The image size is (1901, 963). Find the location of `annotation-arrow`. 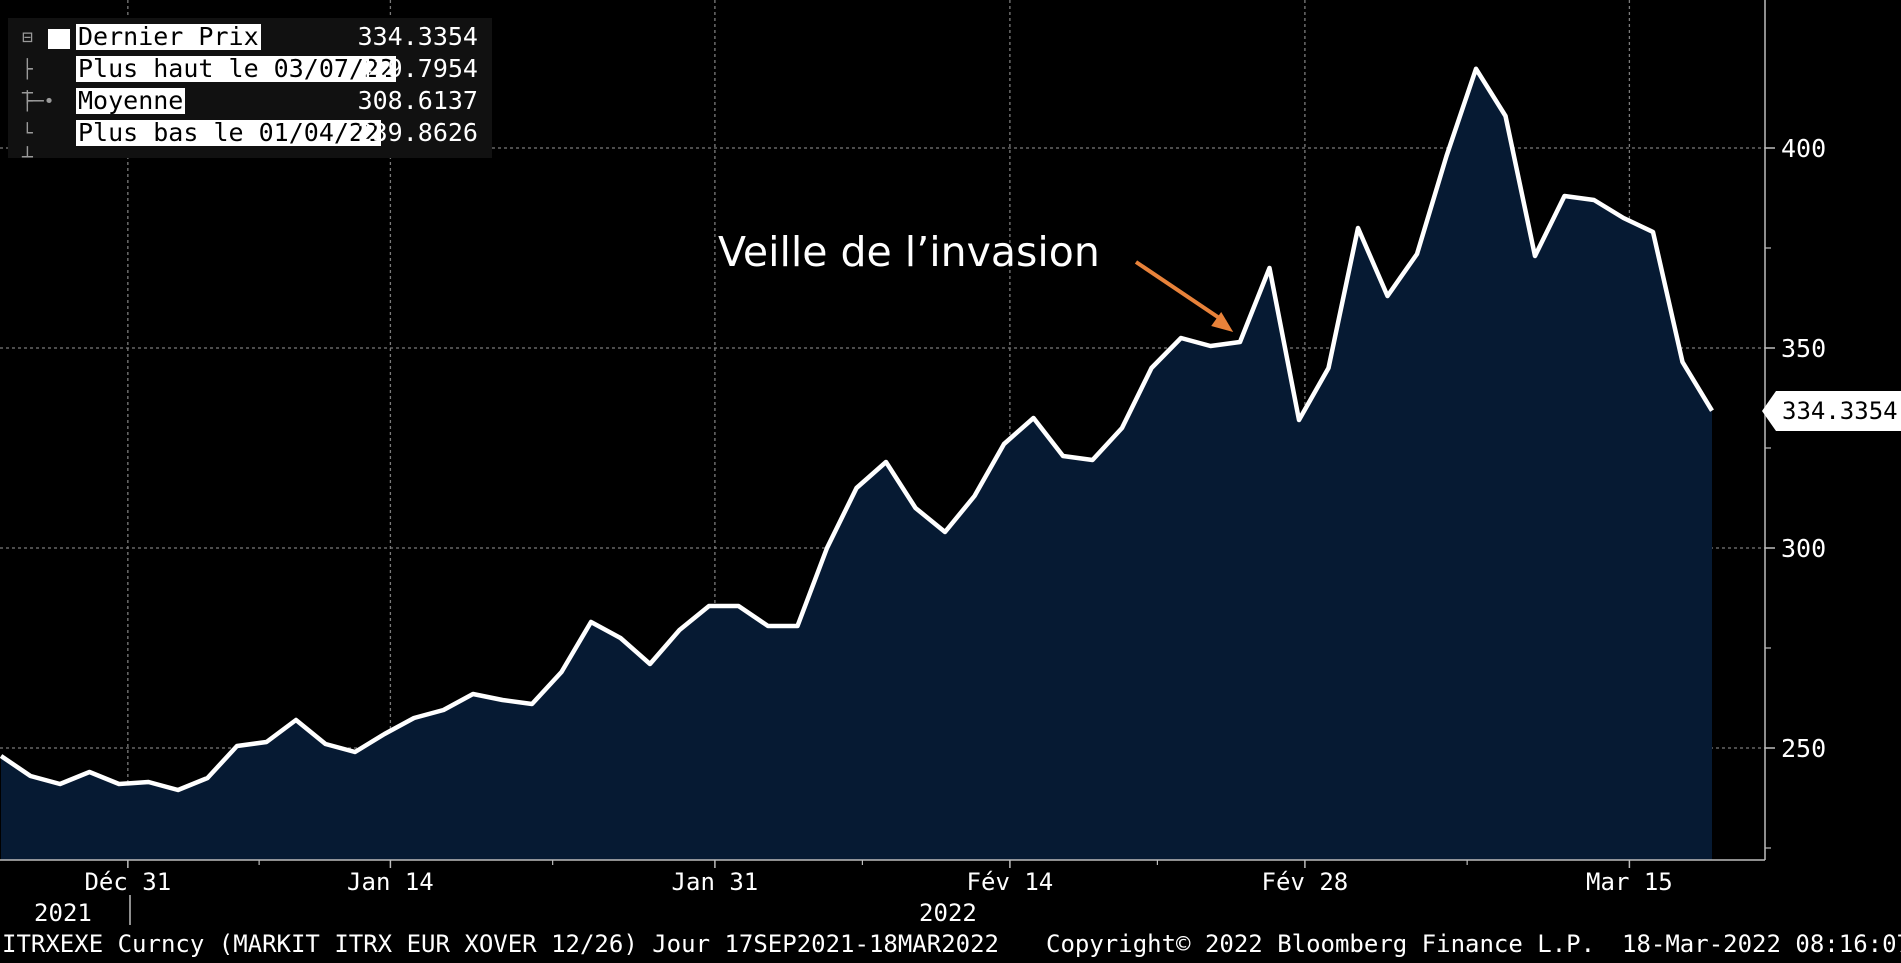

annotation-arrow is located at coordinates (1180, 292).